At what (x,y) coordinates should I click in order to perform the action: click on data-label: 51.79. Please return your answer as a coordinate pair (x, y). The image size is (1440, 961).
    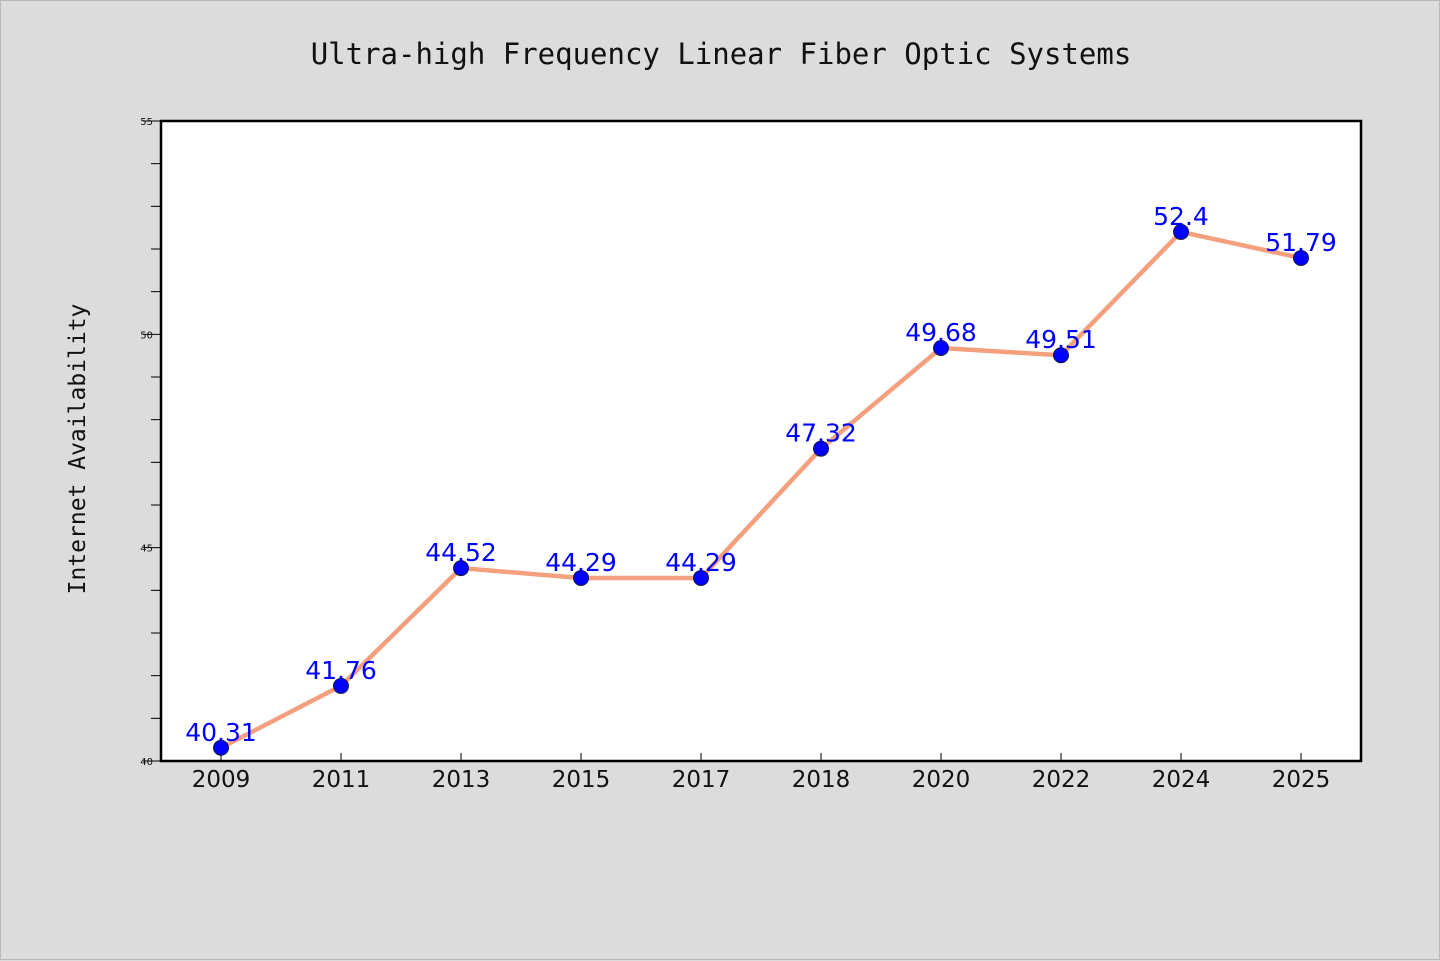
    Looking at the image, I should click on (1301, 242).